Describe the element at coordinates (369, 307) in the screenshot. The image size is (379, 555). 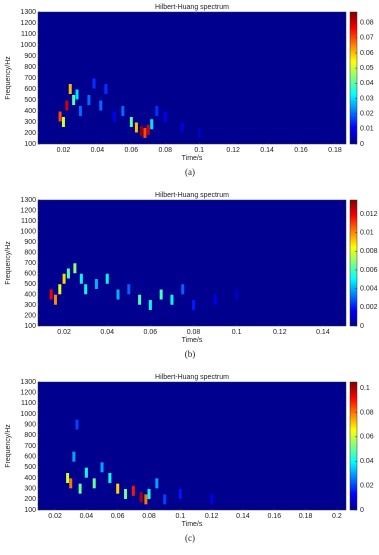
I see `colorbar-tick-label: 0.002` at that location.